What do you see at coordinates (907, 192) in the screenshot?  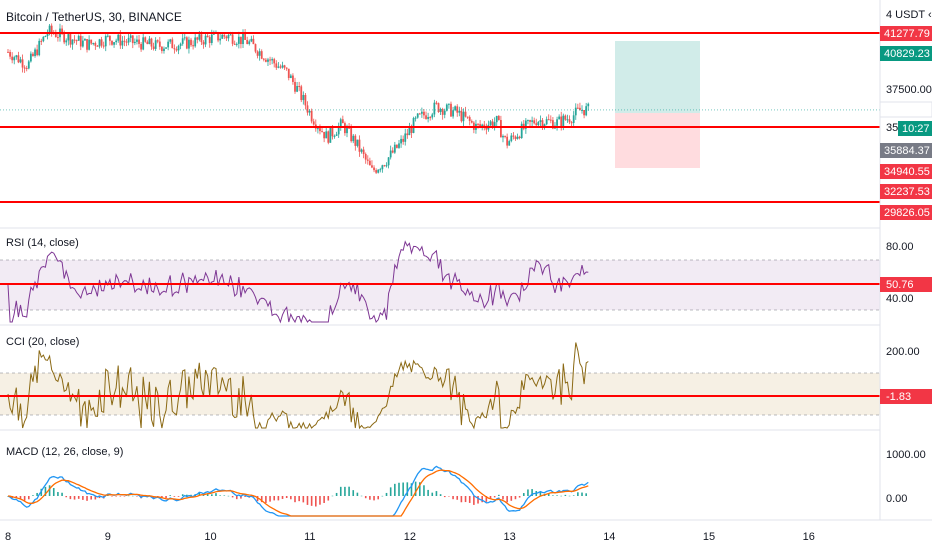 I see `svg-text: 32237.53` at bounding box center [907, 192].